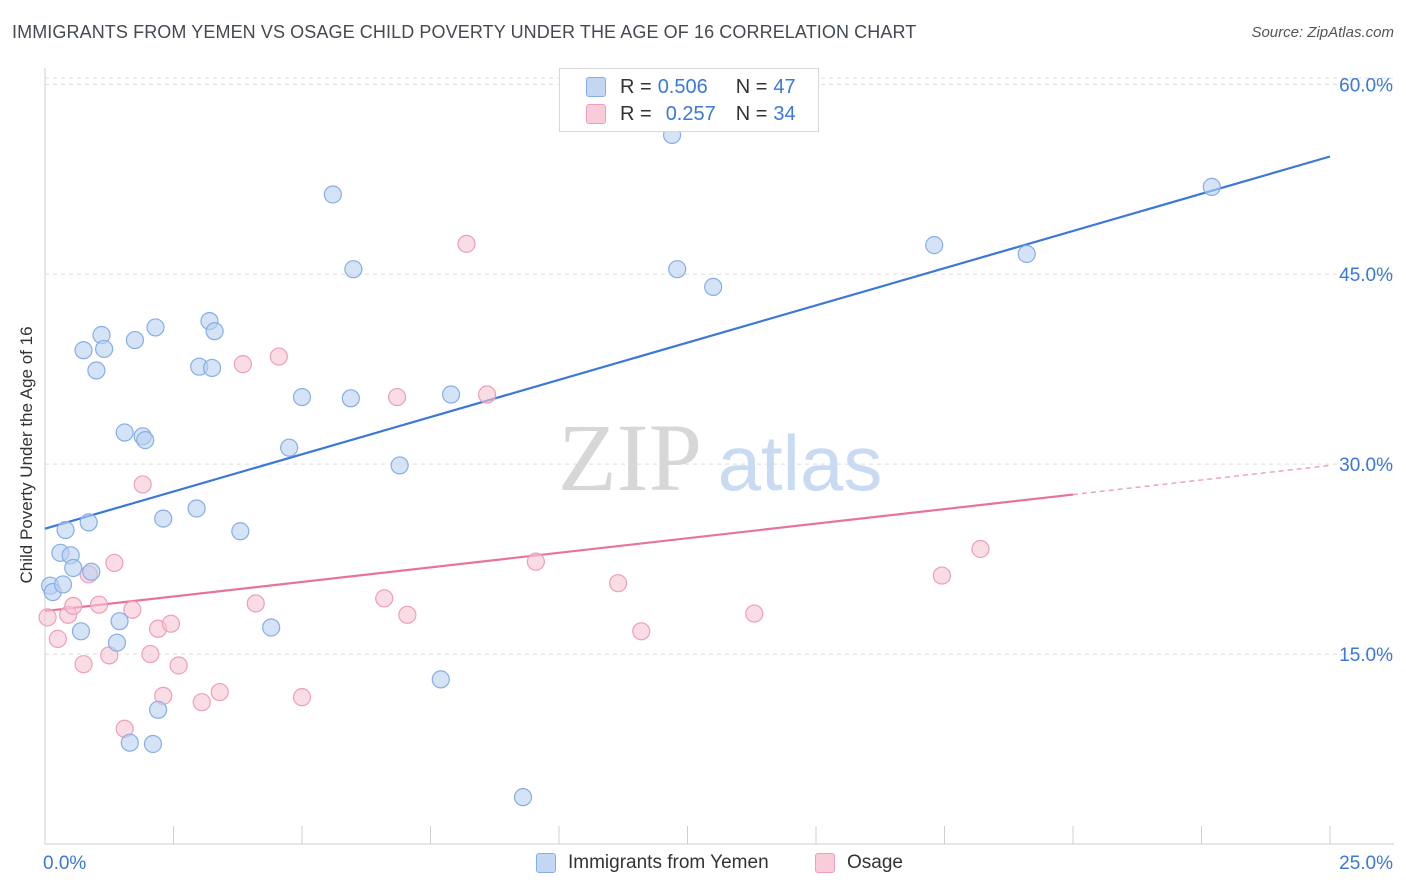  I want to click on osage-trend-line, so click(559, 553).